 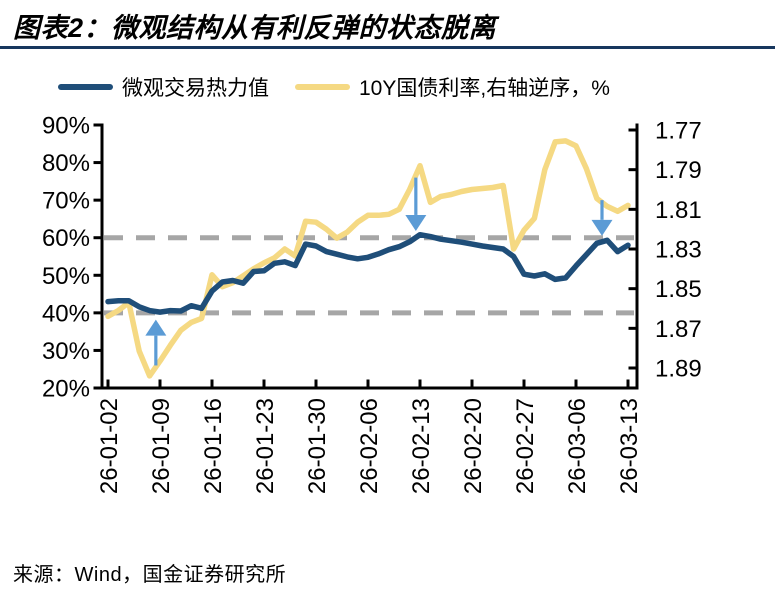 I want to click on chart-legend: 微观交易热力值 10Y国债利率,右轴逆序，%, so click(x=387, y=87).